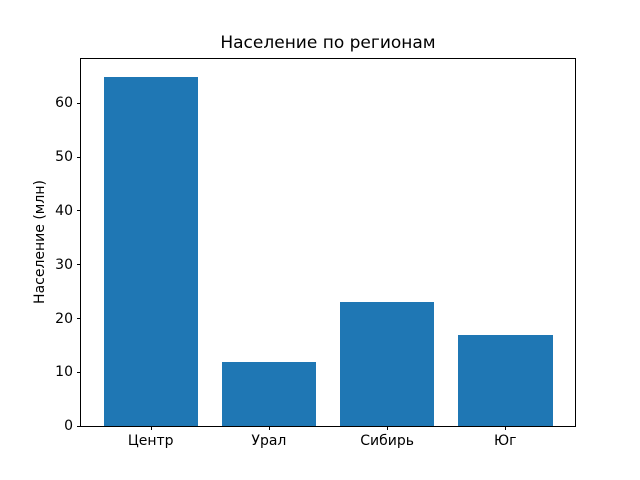  What do you see at coordinates (64, 318) in the screenshot?
I see `y-tick-label: 20` at bounding box center [64, 318].